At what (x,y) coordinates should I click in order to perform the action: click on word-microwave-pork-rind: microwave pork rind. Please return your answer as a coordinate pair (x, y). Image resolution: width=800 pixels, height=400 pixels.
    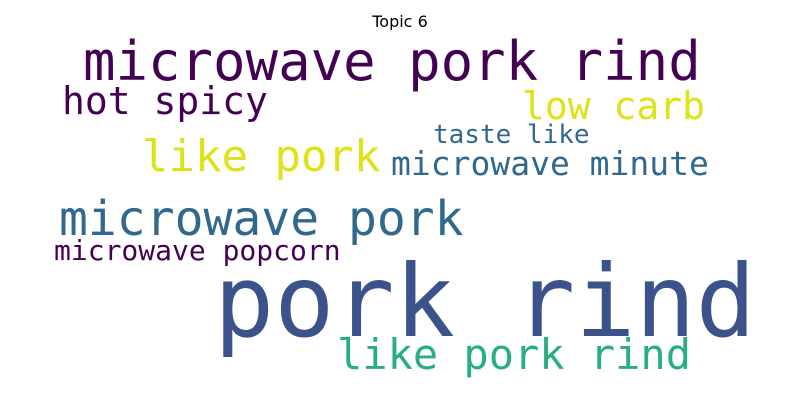
    Looking at the image, I should click on (392, 61).